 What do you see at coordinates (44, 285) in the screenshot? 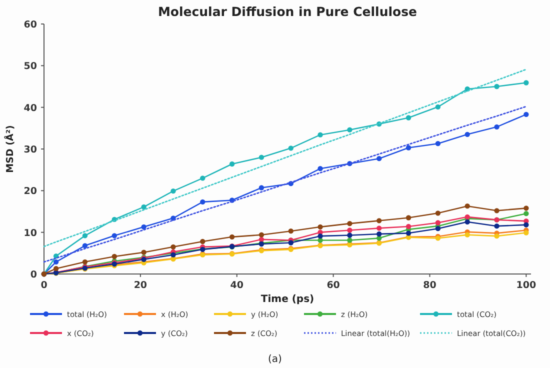
I see `x-tick-label: 0` at bounding box center [44, 285].